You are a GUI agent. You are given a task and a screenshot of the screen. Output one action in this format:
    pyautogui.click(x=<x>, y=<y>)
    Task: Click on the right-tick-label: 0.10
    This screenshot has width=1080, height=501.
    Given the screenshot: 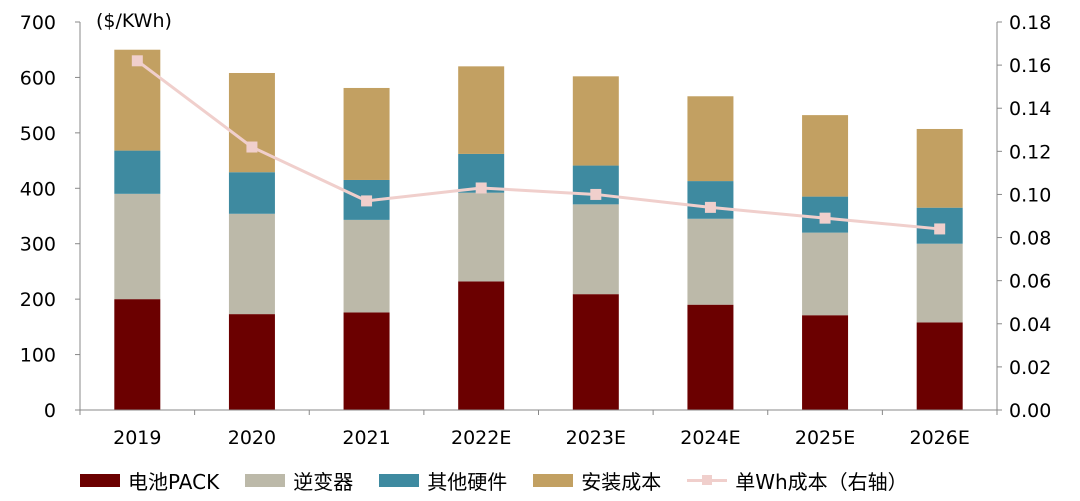 What is the action you would take?
    pyautogui.click(x=1030, y=195)
    